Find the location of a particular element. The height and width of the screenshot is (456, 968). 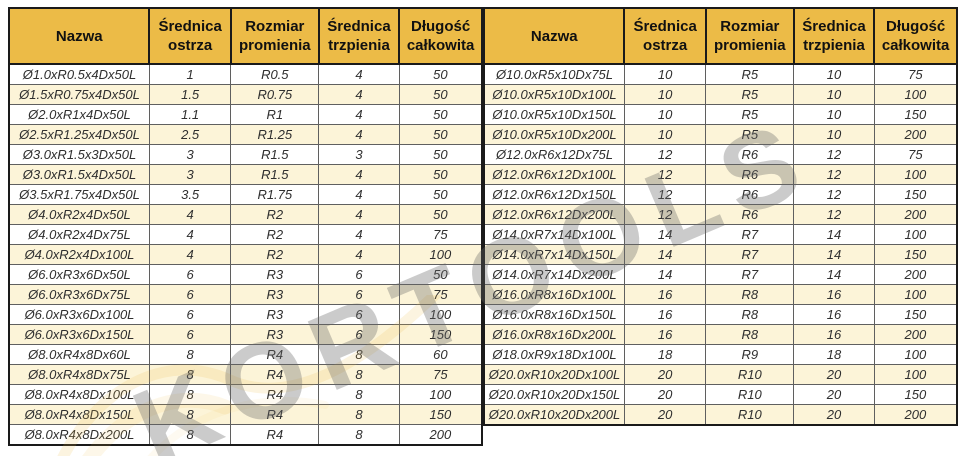

table-row: Ø4.0xR2x4Dx75L 4 R2 4 75 is located at coordinates (245, 234).